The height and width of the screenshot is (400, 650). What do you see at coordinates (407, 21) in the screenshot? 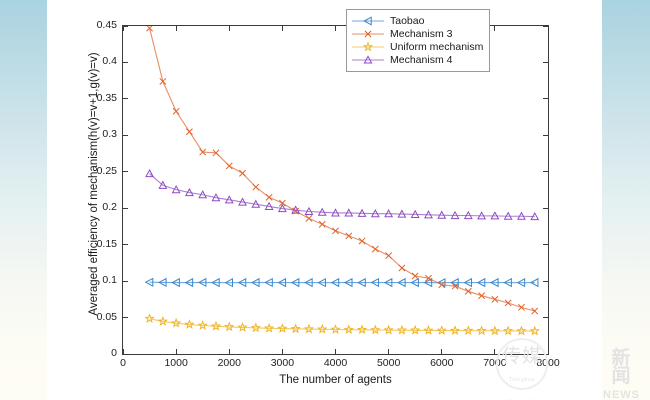
I see `legend-label: Taobao` at bounding box center [407, 21].